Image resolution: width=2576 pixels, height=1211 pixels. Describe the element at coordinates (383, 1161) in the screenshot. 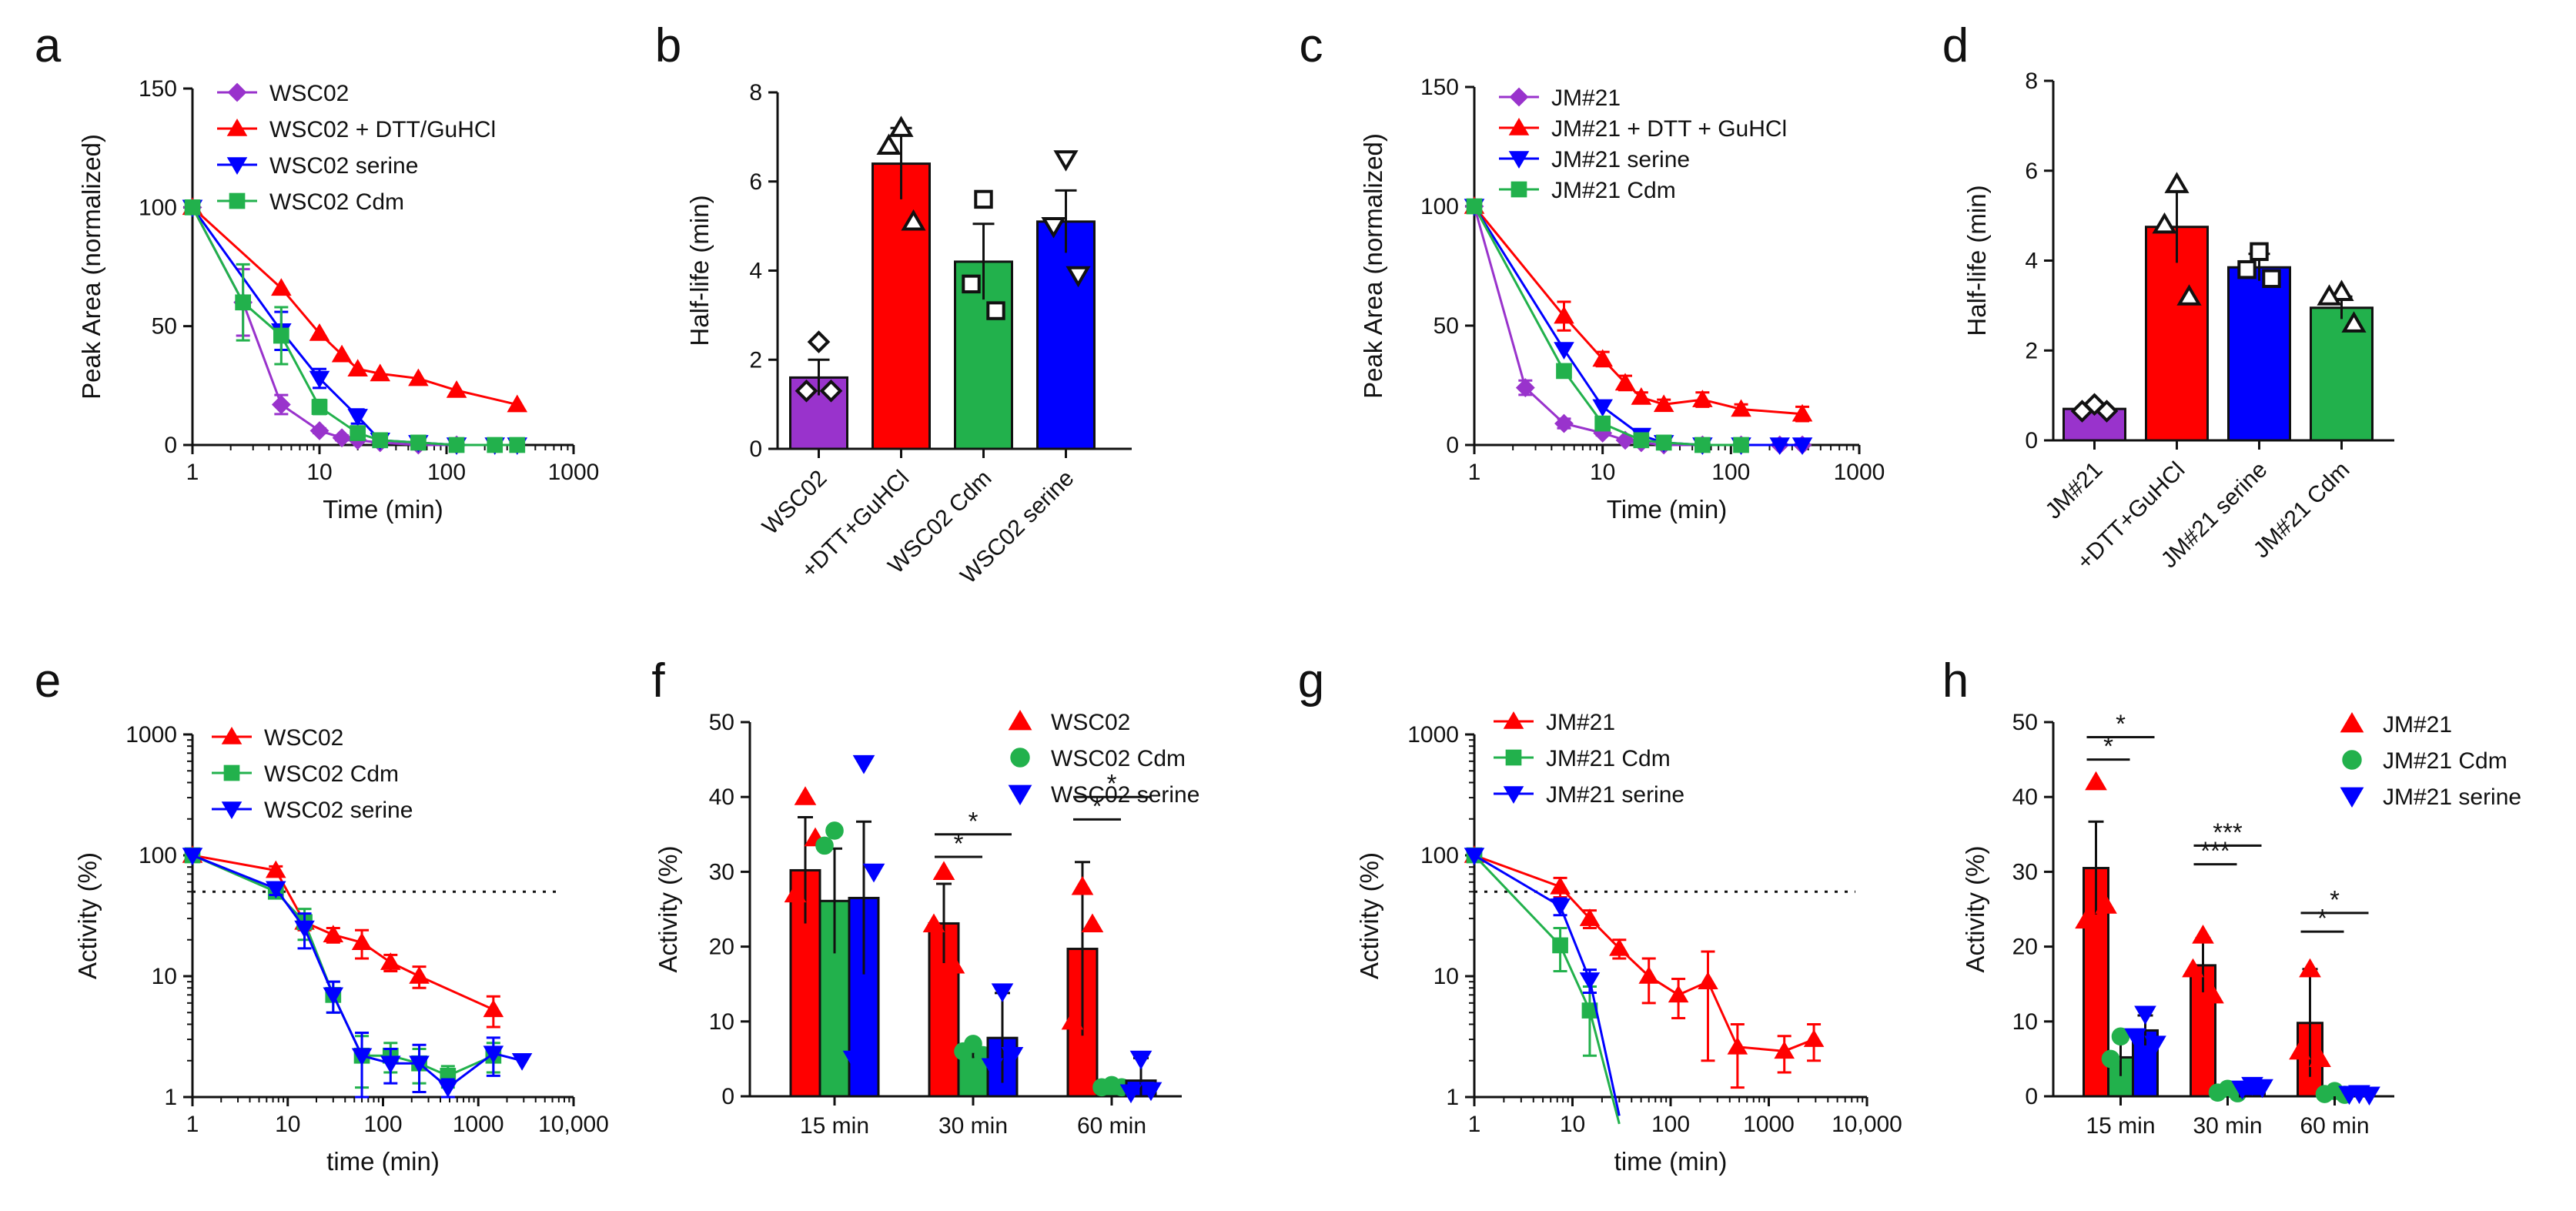

I see `x-axis-label: time (min)` at that location.